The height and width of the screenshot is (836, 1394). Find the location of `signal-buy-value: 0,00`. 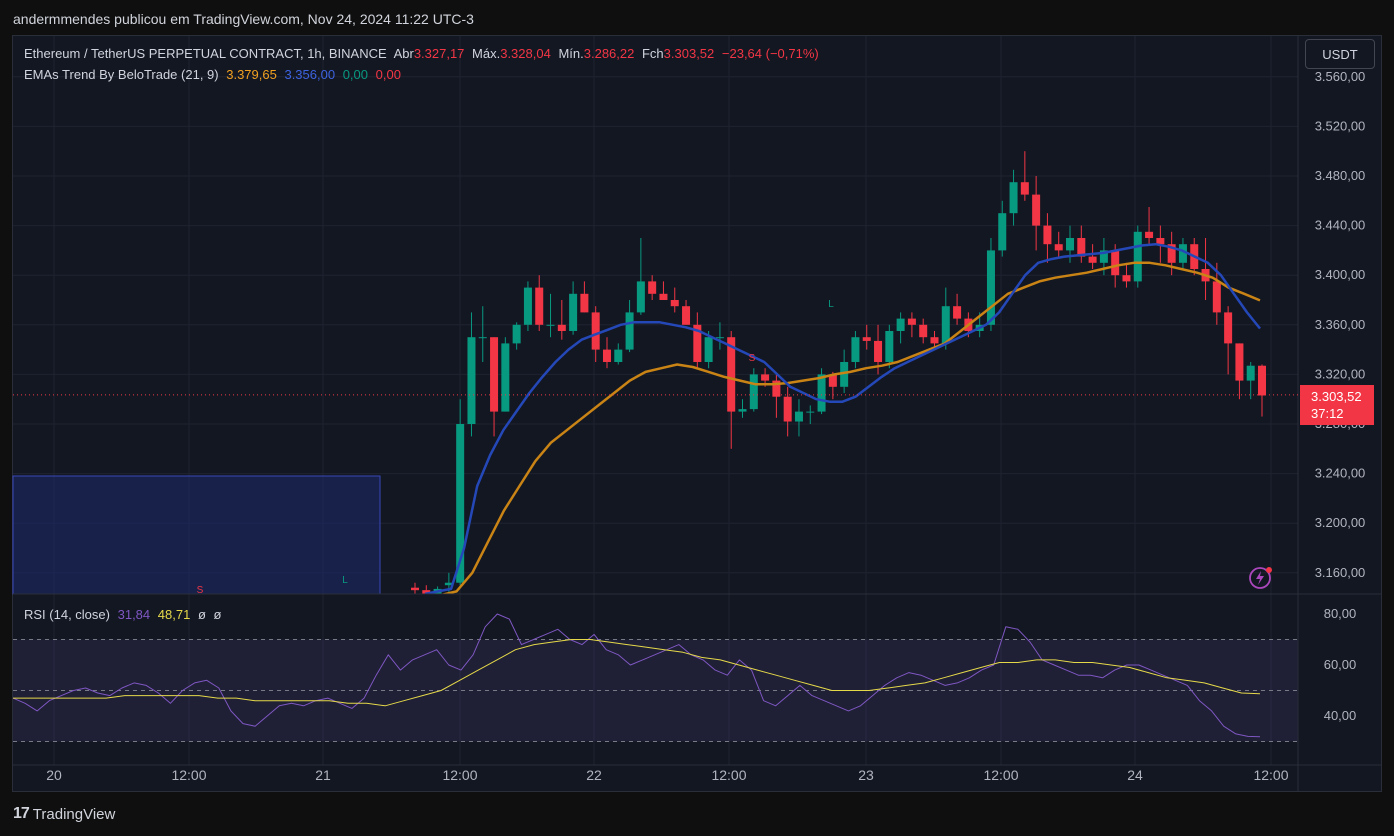

signal-buy-value: 0,00 is located at coordinates (355, 74).